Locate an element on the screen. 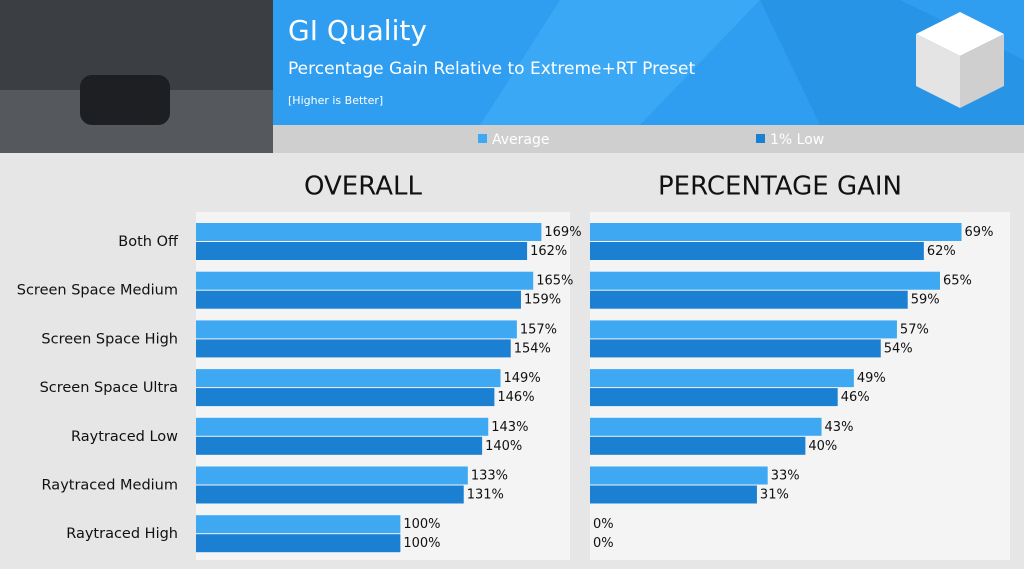  value-label: 43% is located at coordinates (839, 427).